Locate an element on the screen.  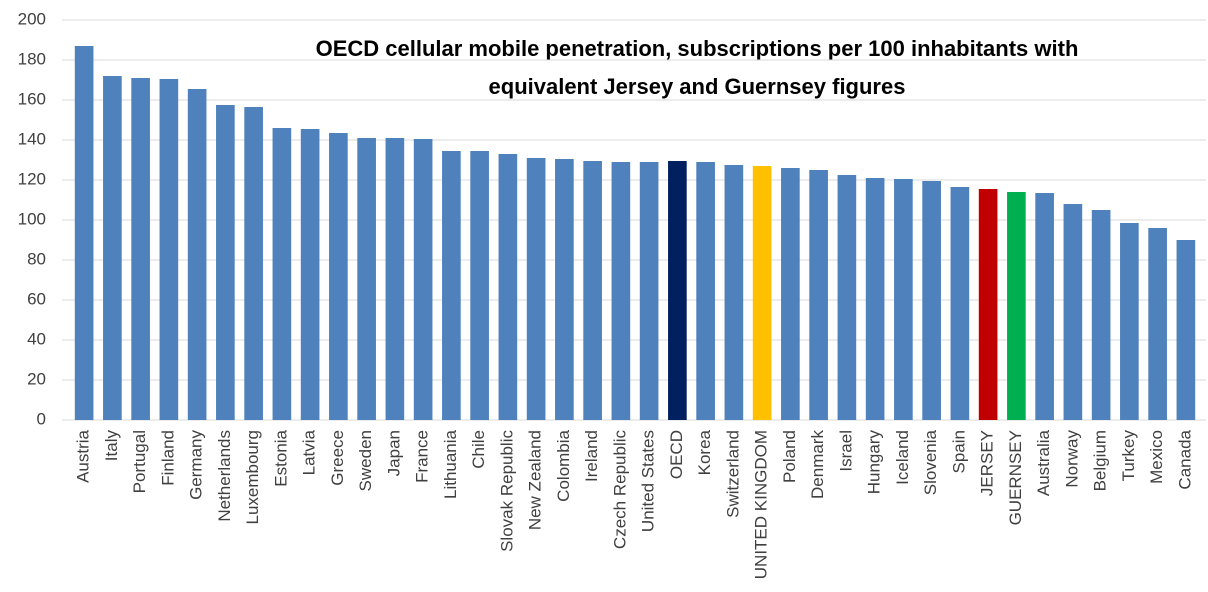
x-tick-label: Lithuania is located at coordinates (450, 464).